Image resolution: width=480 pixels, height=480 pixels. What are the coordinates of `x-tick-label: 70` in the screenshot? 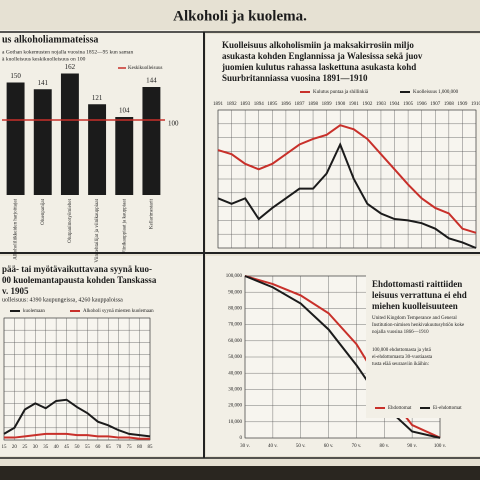 It's located at (119, 447).